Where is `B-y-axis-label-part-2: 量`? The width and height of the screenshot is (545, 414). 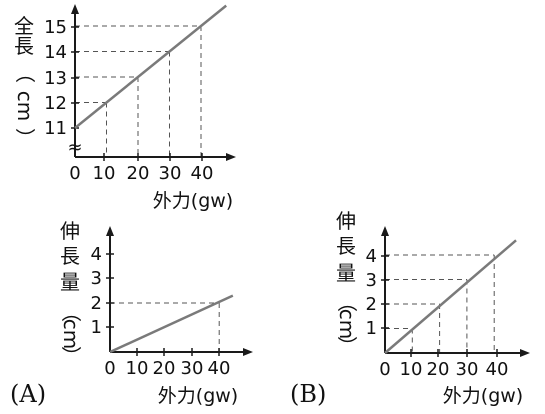
B-y-axis-label-part-2: 量 is located at coordinates (346, 273).